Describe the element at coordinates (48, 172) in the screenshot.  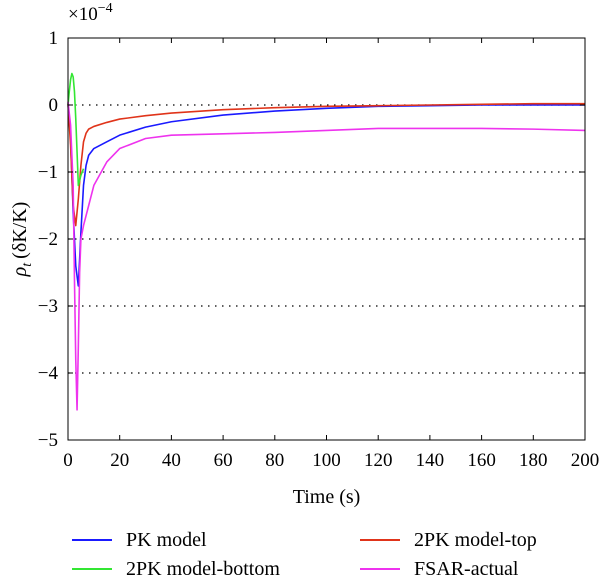
I see `y-tick-label: −1` at that location.